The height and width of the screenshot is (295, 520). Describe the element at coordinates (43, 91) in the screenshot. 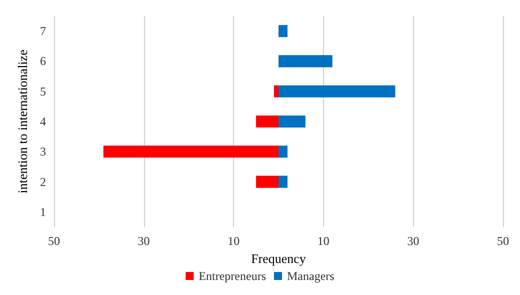

I see `y-tick-label: 5` at that location.